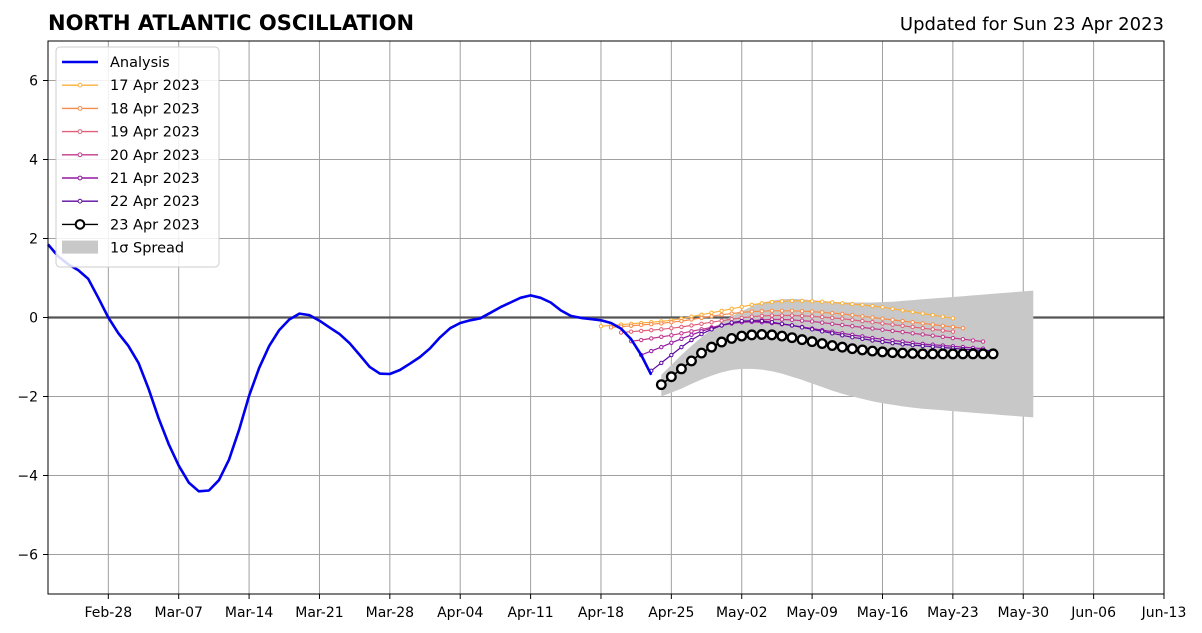  I want to click on y-tick-label: 6, so click(33, 82).